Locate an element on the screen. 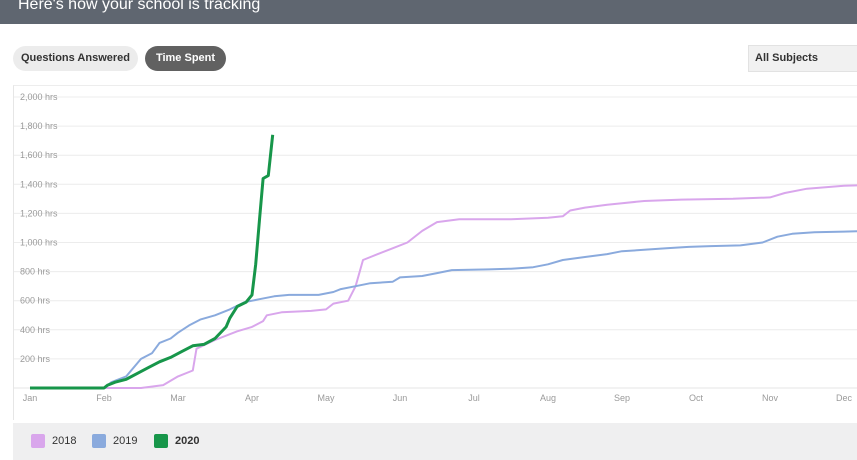 Image resolution: width=857 pixels, height=460 pixels. legend-swatch-2020 is located at coordinates (161, 441).